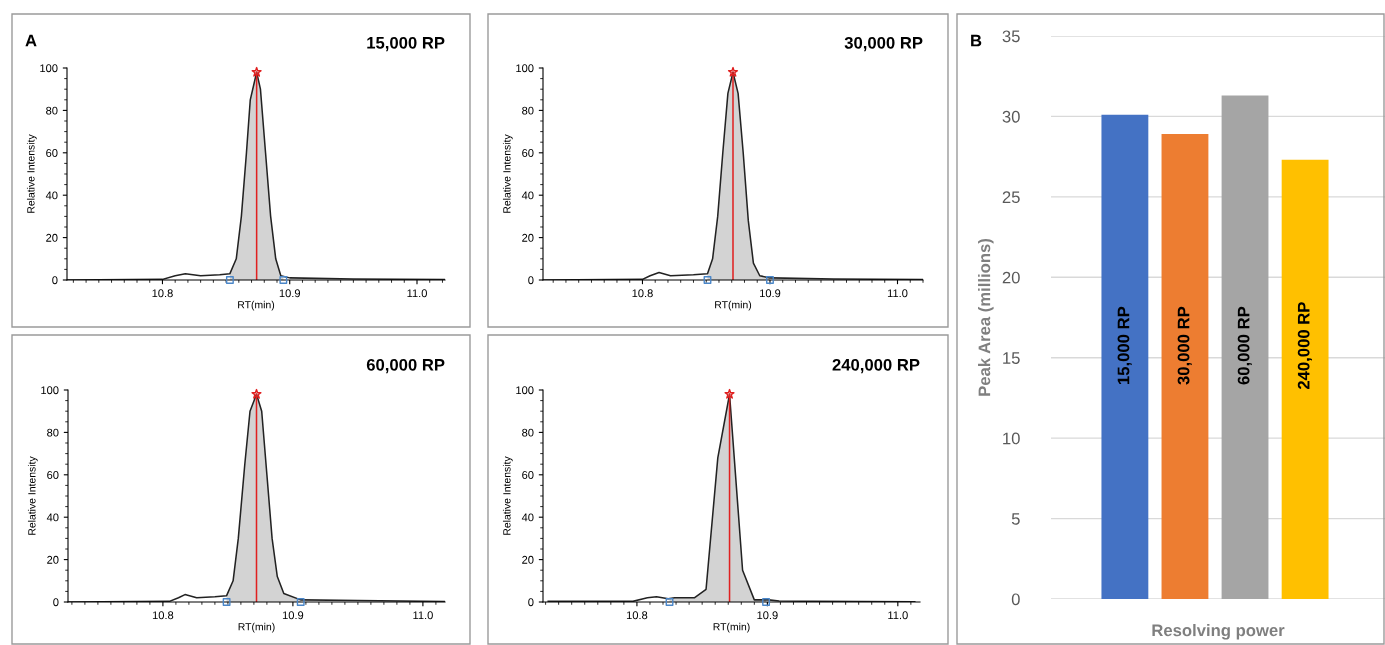  What do you see at coordinates (1304, 346) in the screenshot?
I see `category-label: 240,000 RP` at bounding box center [1304, 346].